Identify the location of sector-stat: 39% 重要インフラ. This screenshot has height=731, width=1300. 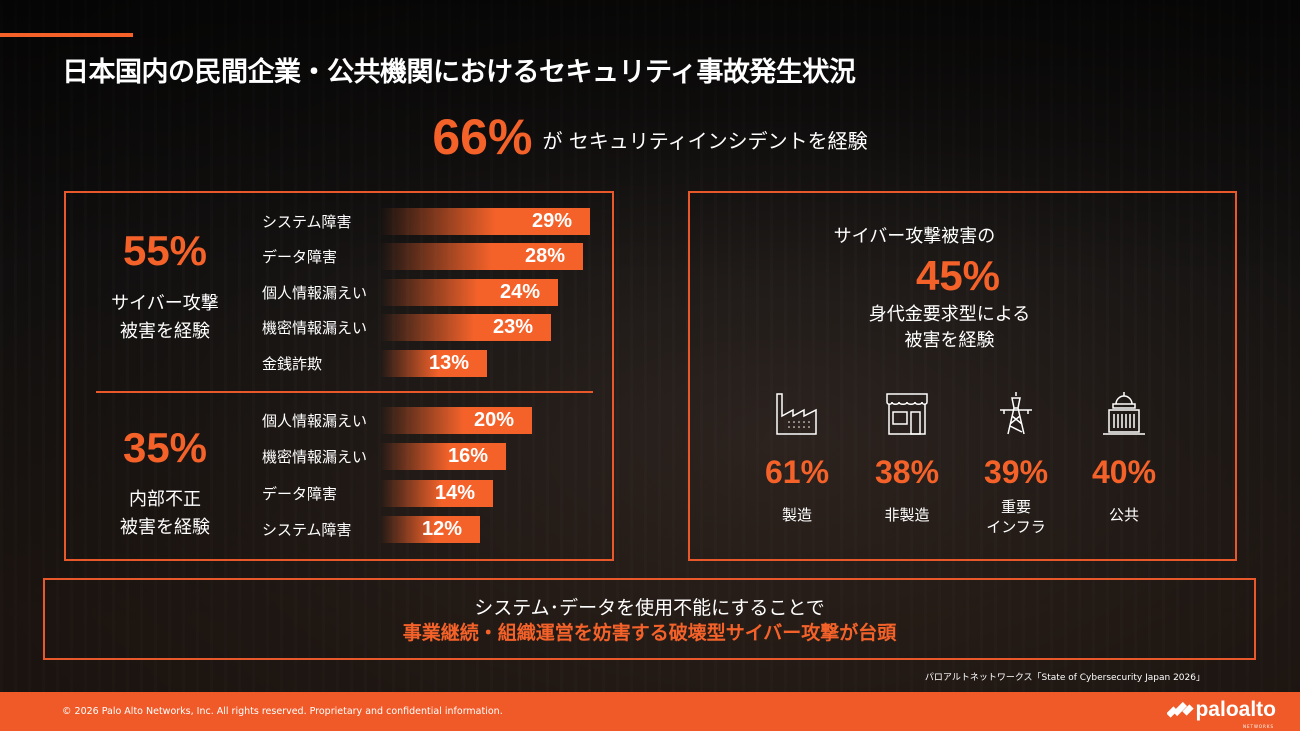
(1016, 463).